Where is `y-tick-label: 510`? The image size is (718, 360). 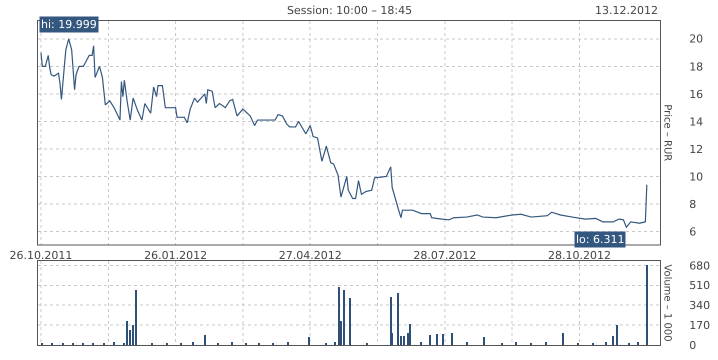
y-tick-label: 510 is located at coordinates (699, 285).